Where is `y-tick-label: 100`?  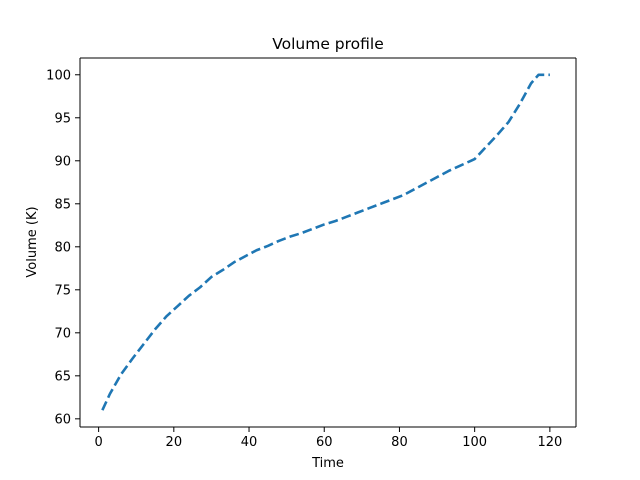 y-tick-label: 100 is located at coordinates (58, 75).